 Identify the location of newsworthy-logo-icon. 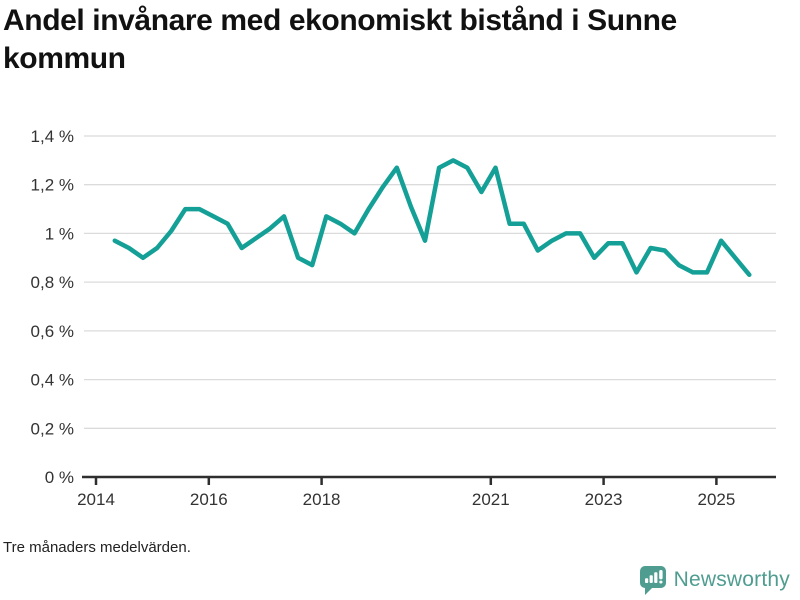
(652, 580).